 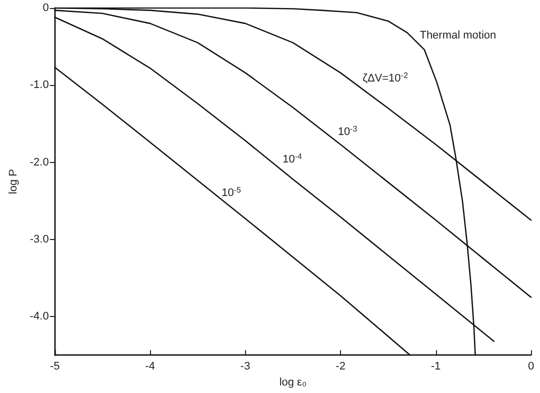 What do you see at coordinates (293, 382) in the screenshot?
I see `x-axis-title: log ε₀` at bounding box center [293, 382].